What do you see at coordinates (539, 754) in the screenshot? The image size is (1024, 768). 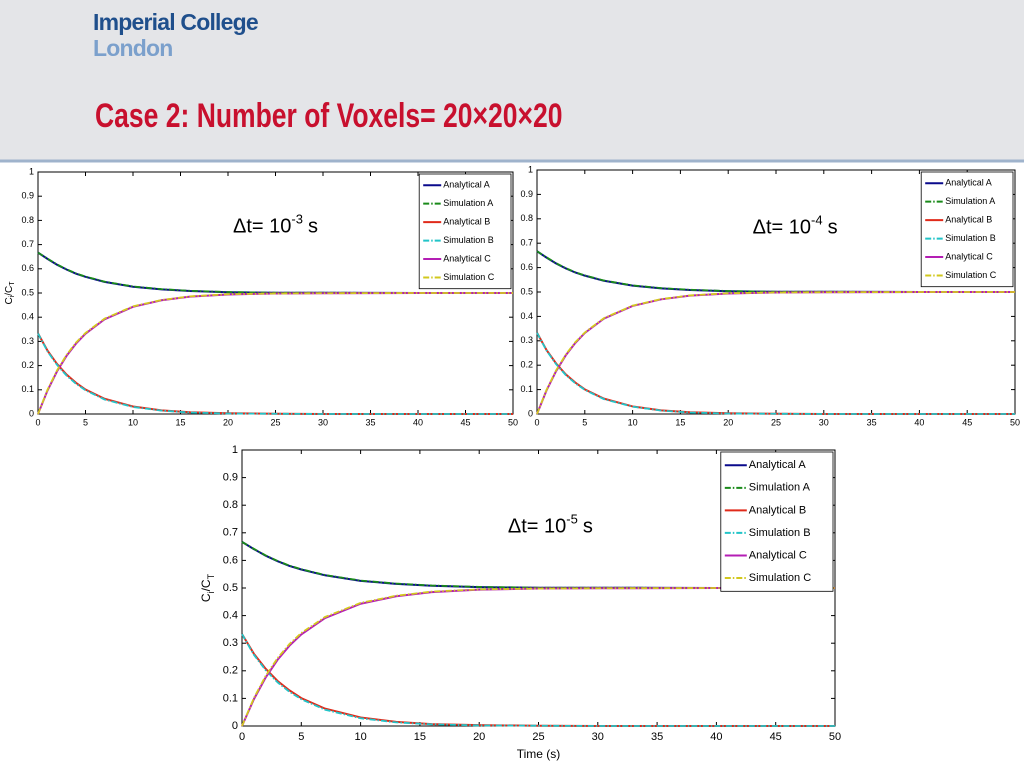 I see `x-axis-label: Time (s)` at bounding box center [539, 754].